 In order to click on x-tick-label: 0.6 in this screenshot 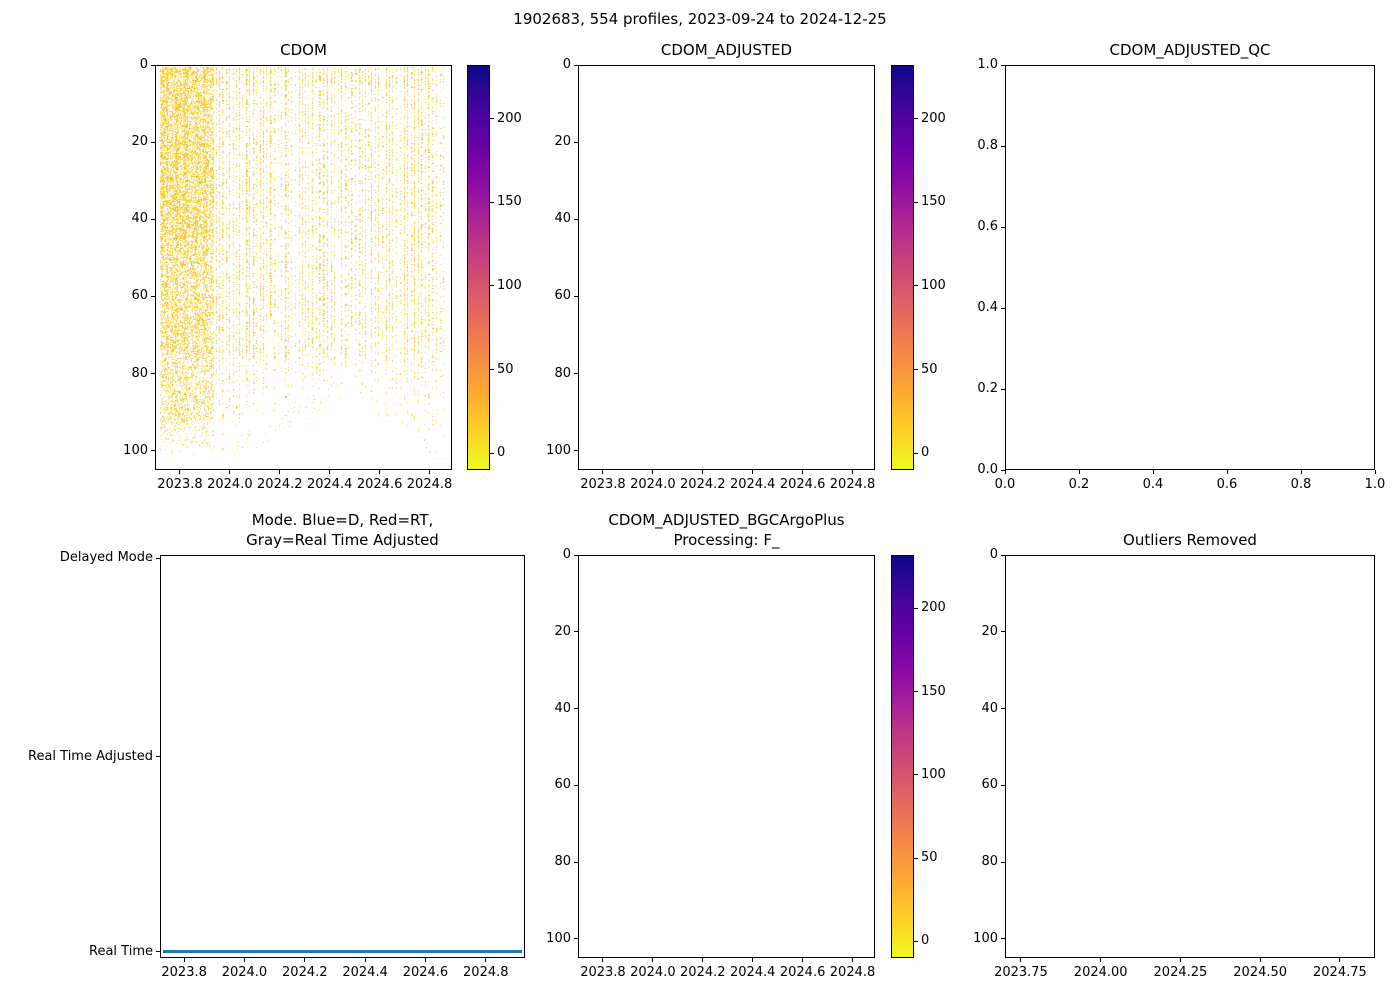, I will do `click(1227, 484)`.